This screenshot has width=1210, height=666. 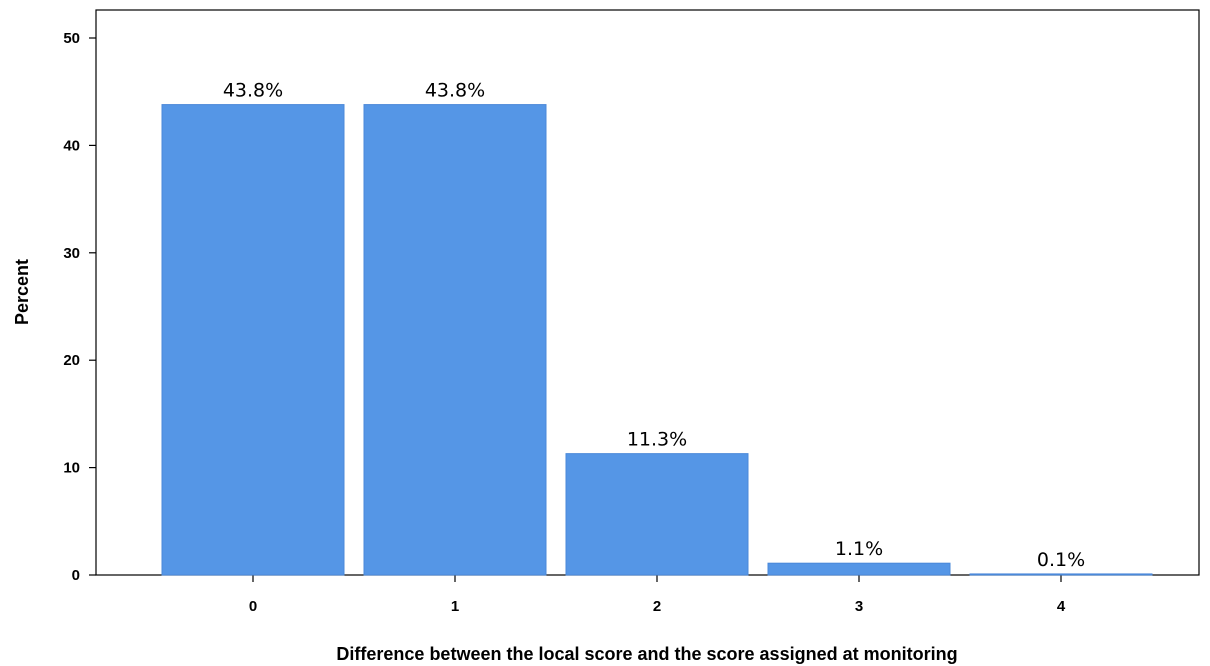 I want to click on x-tick-label: 2, so click(x=657, y=606).